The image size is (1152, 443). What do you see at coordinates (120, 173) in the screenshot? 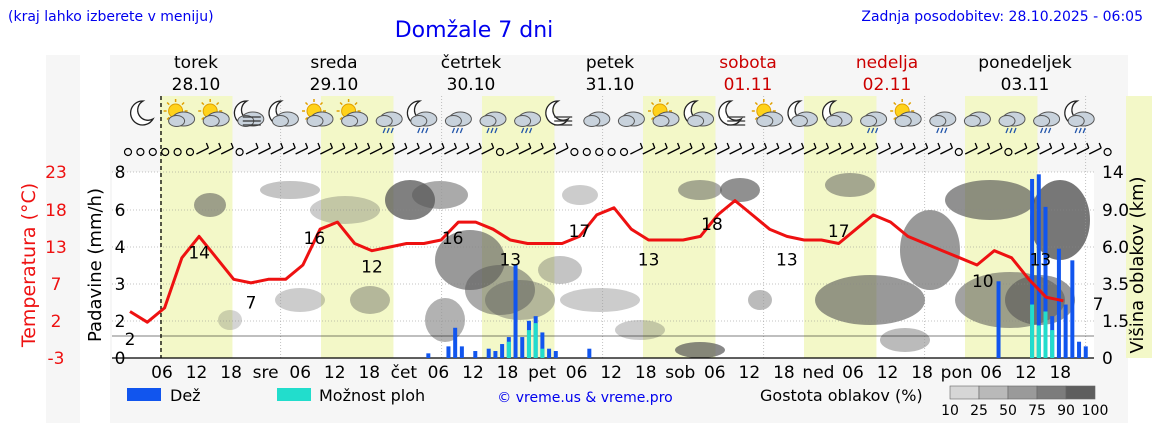
I see `precip-tick: 8` at bounding box center [120, 173].